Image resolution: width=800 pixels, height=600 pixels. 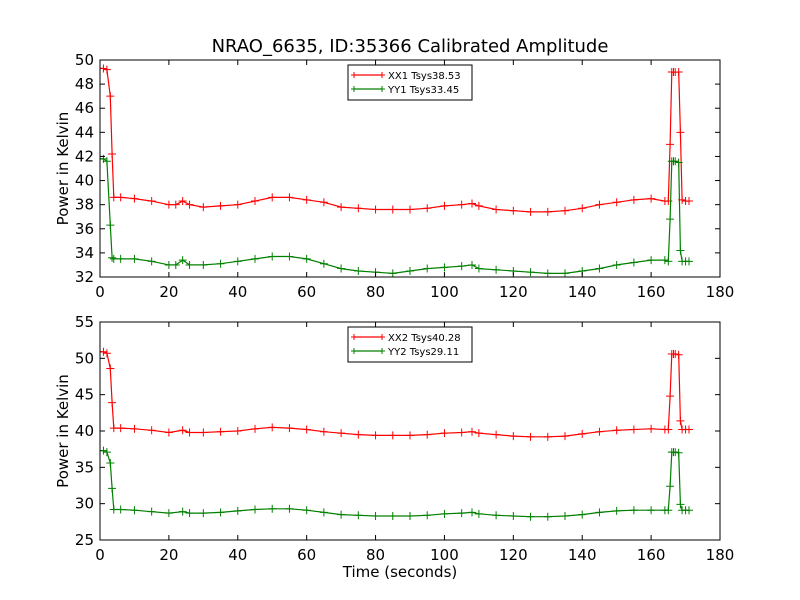 I want to click on x-tick-label: 20, so click(x=168, y=555).